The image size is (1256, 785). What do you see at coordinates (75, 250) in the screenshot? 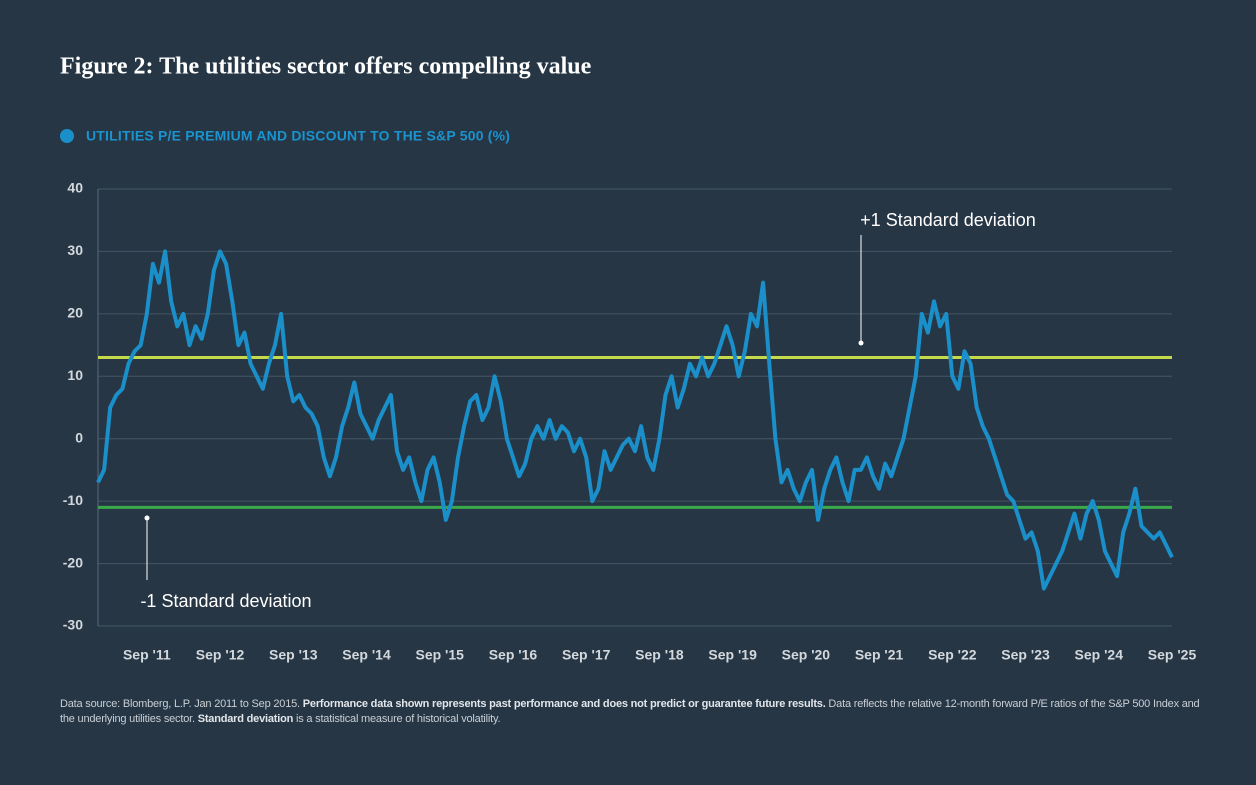
I see `y-tick-label: 30` at bounding box center [75, 250].